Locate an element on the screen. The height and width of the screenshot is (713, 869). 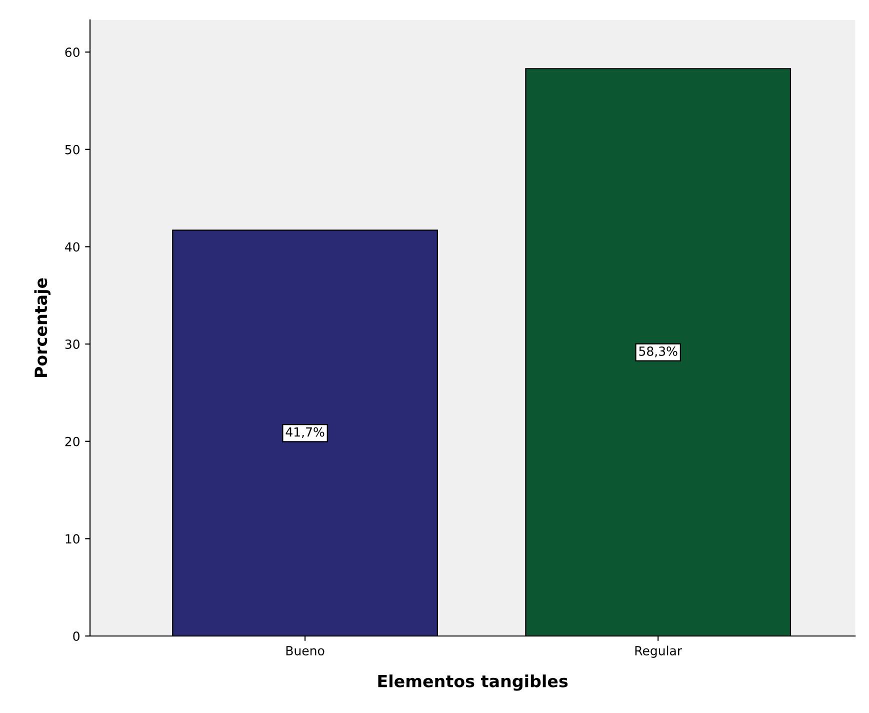
y-tick-label: 0 is located at coordinates (76, 636).